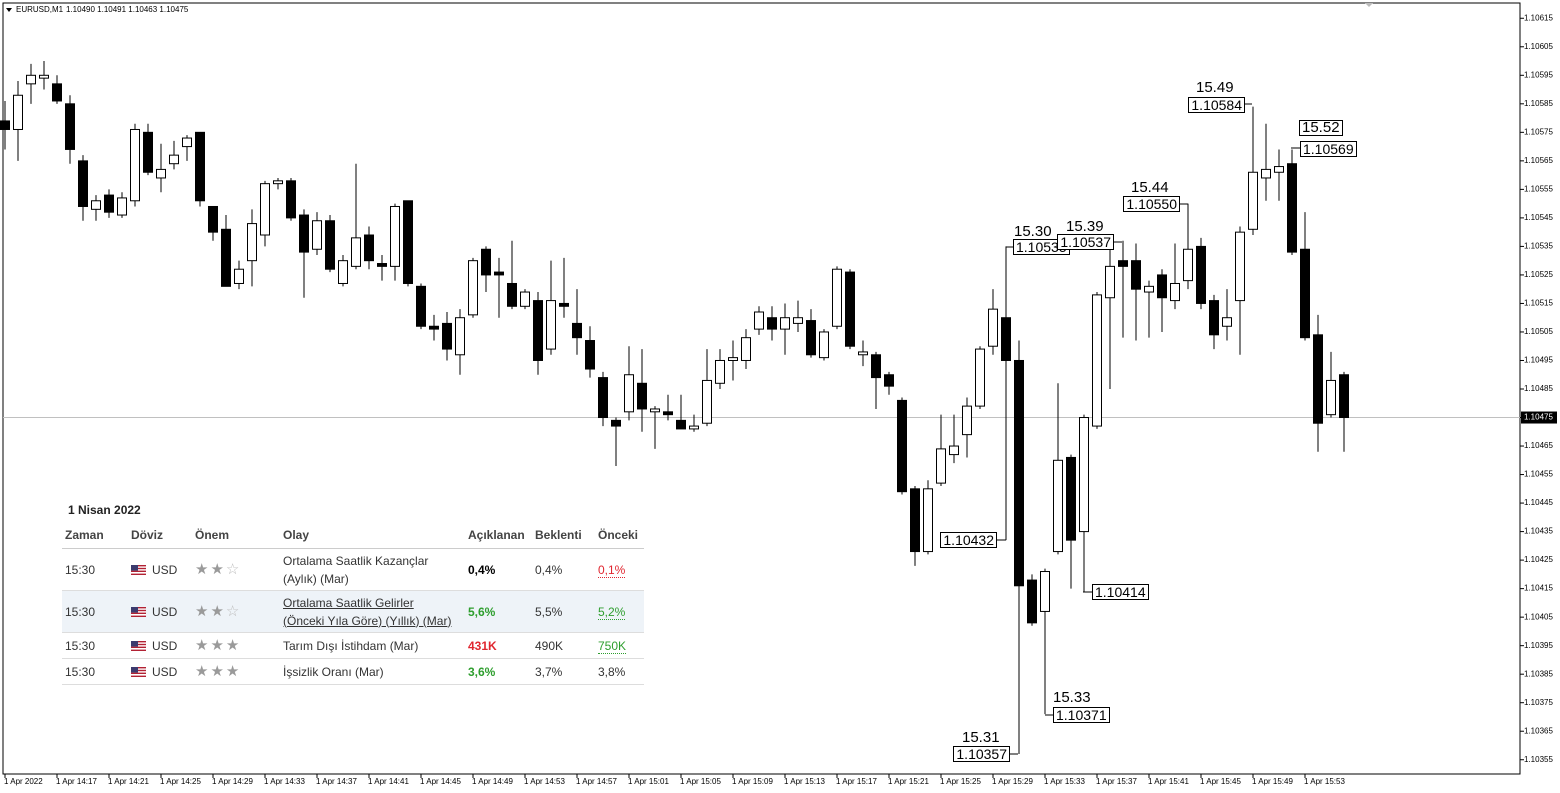  Describe the element at coordinates (482, 671) in the screenshot. I see `actual-value: 3,6%` at that location.